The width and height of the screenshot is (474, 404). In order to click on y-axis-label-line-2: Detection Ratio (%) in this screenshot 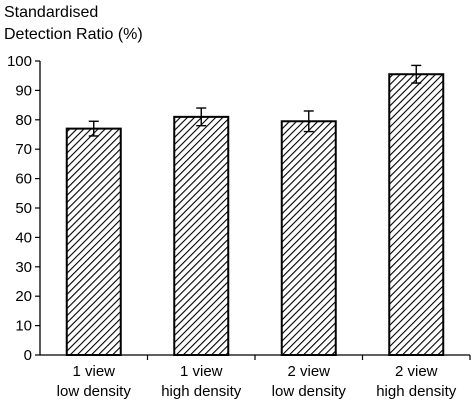, I will do `click(73, 34)`.